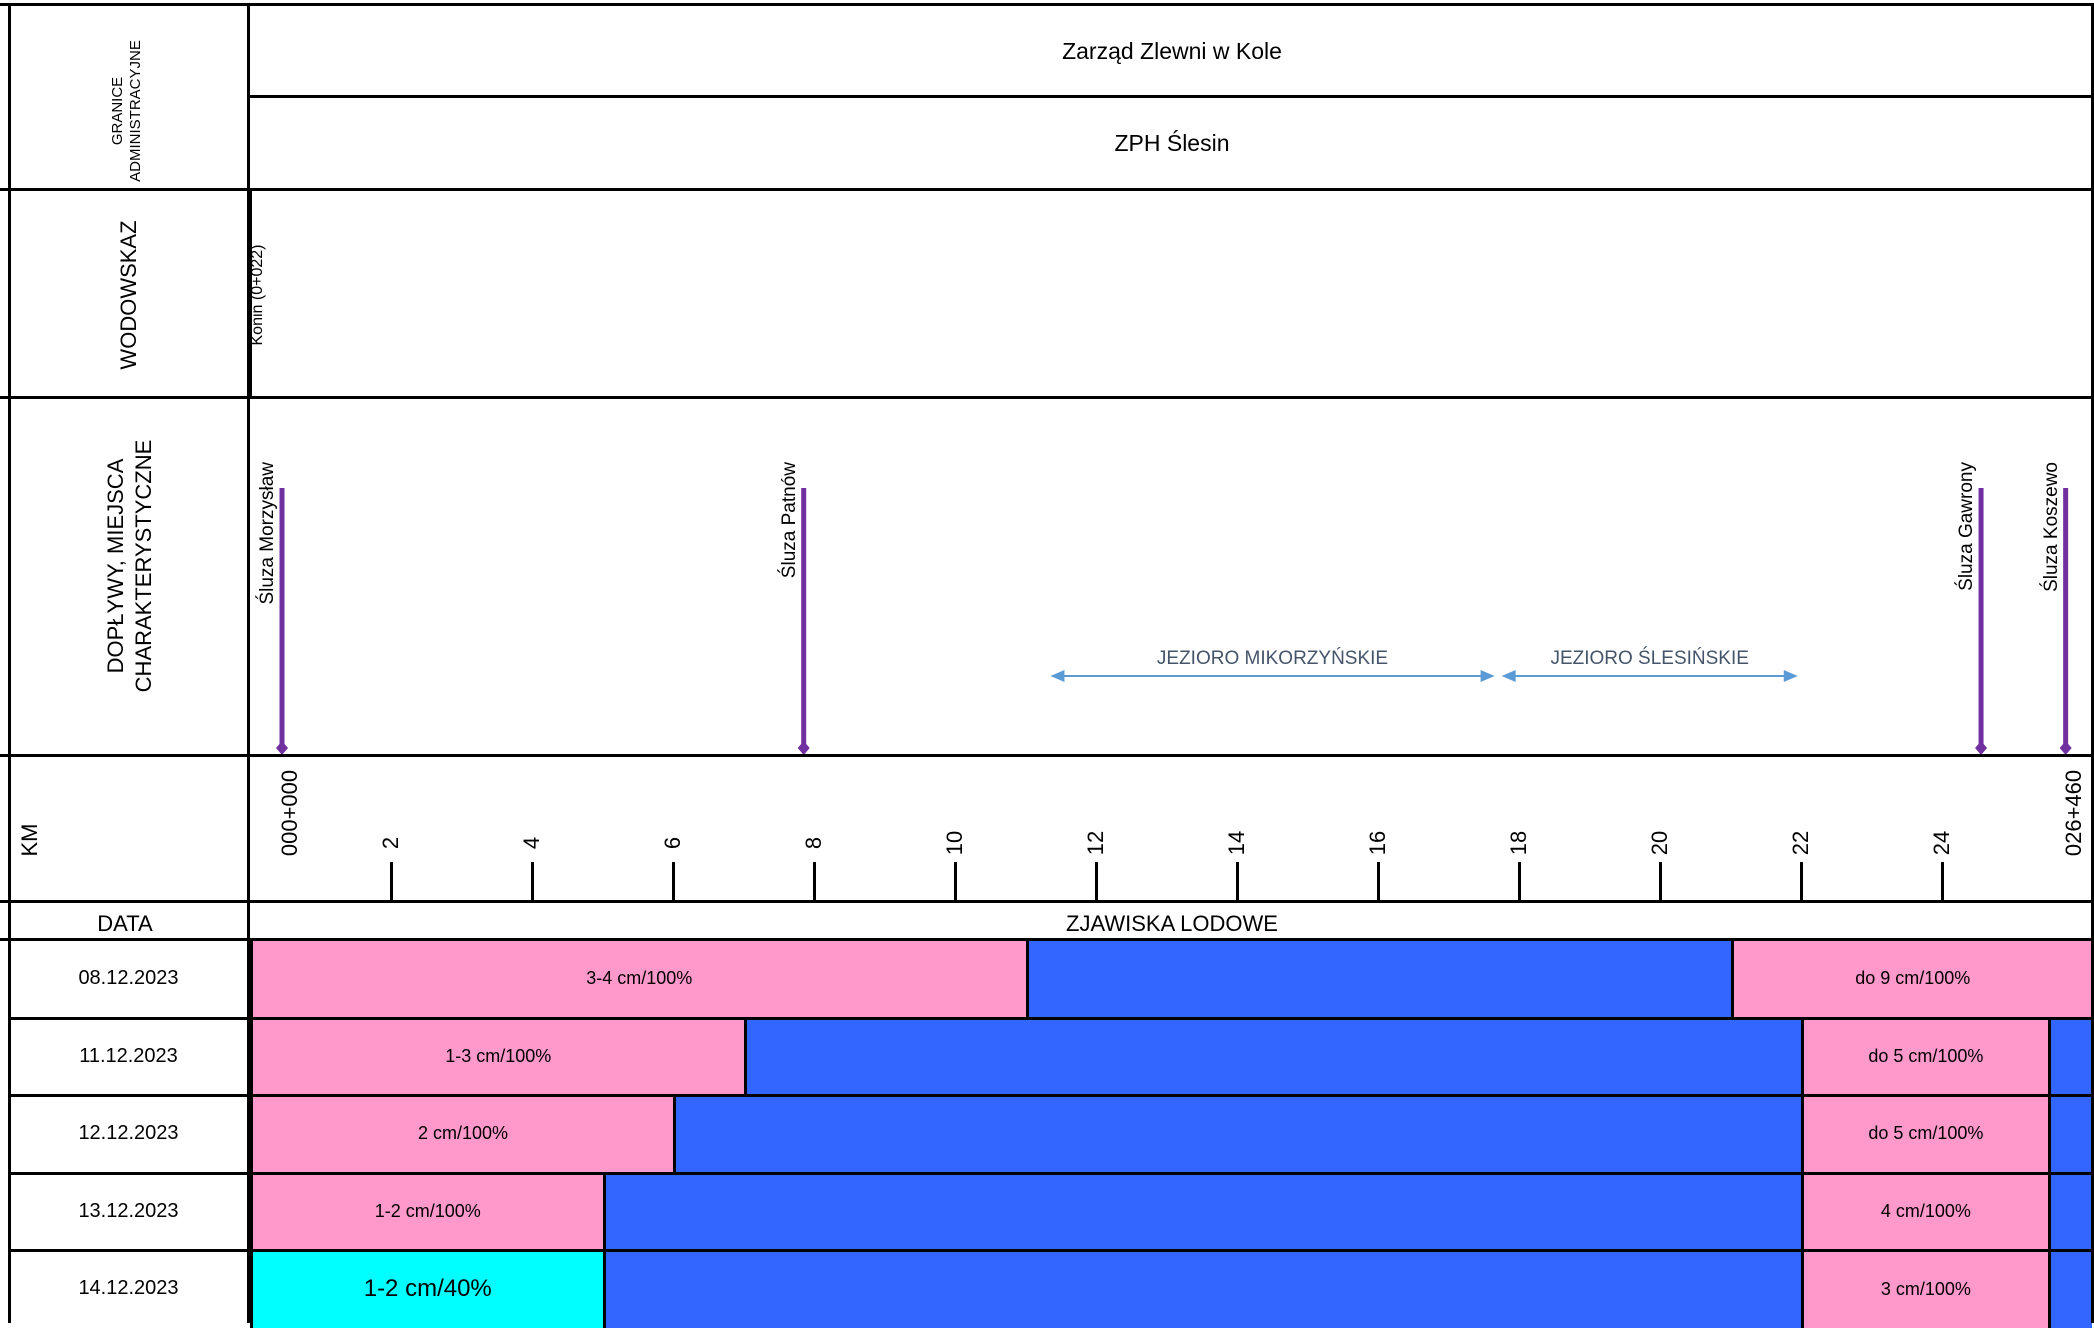 The height and width of the screenshot is (1328, 2094). What do you see at coordinates (128, 1133) in the screenshot?
I see `row-date: 12.12.2023` at bounding box center [128, 1133].